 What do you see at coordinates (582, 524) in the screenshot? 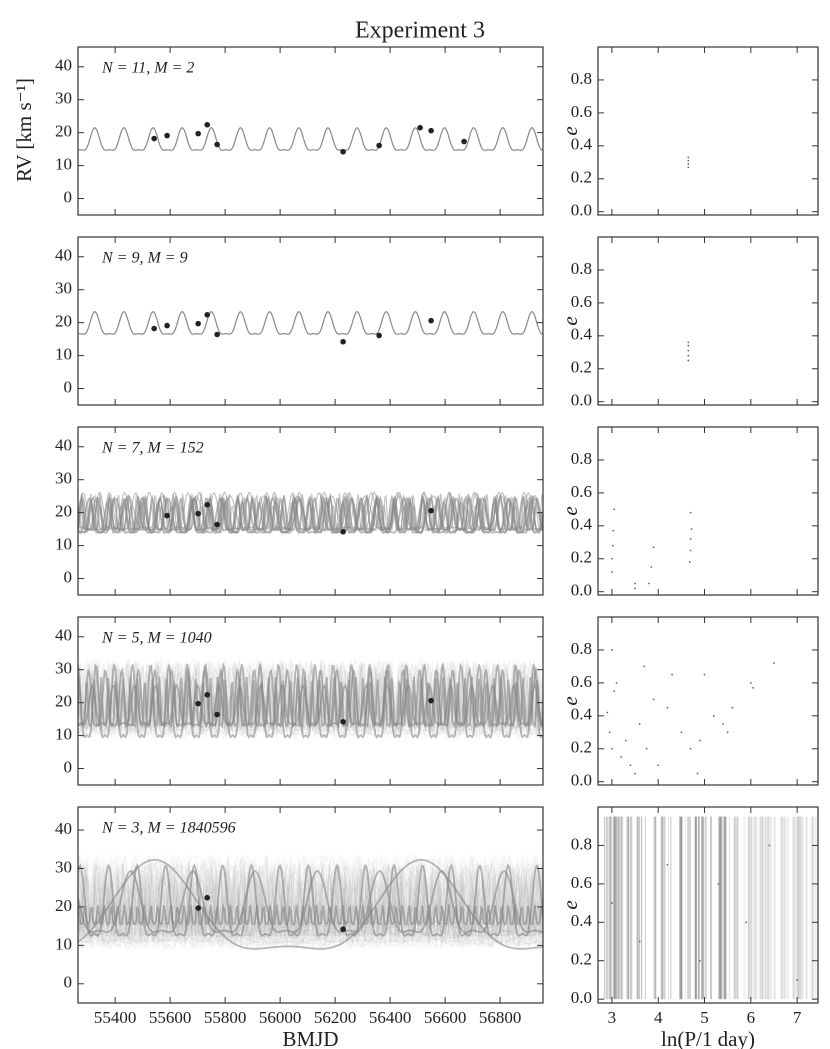
I see `y-tick-label: 0.4` at bounding box center [582, 524].